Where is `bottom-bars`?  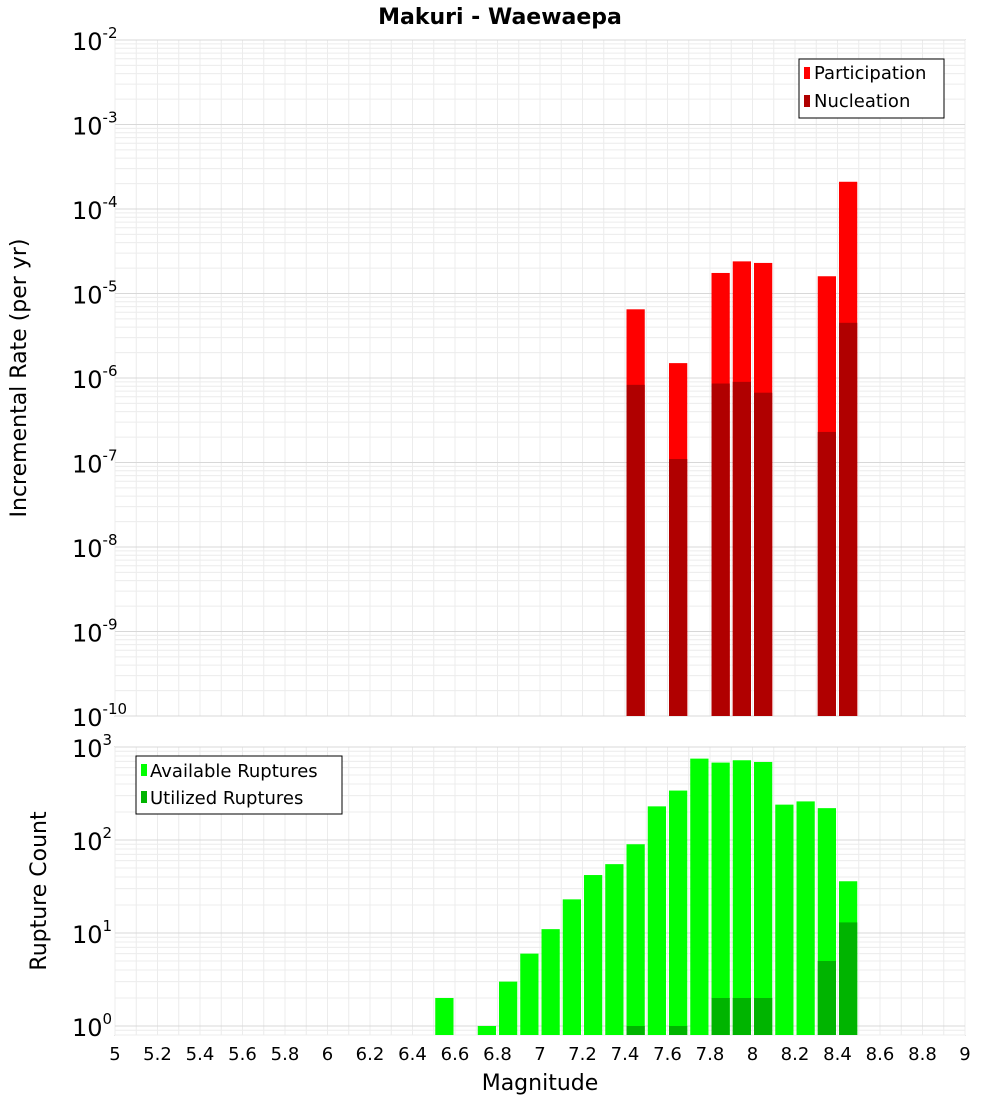 bottom-bars is located at coordinates (646, 896).